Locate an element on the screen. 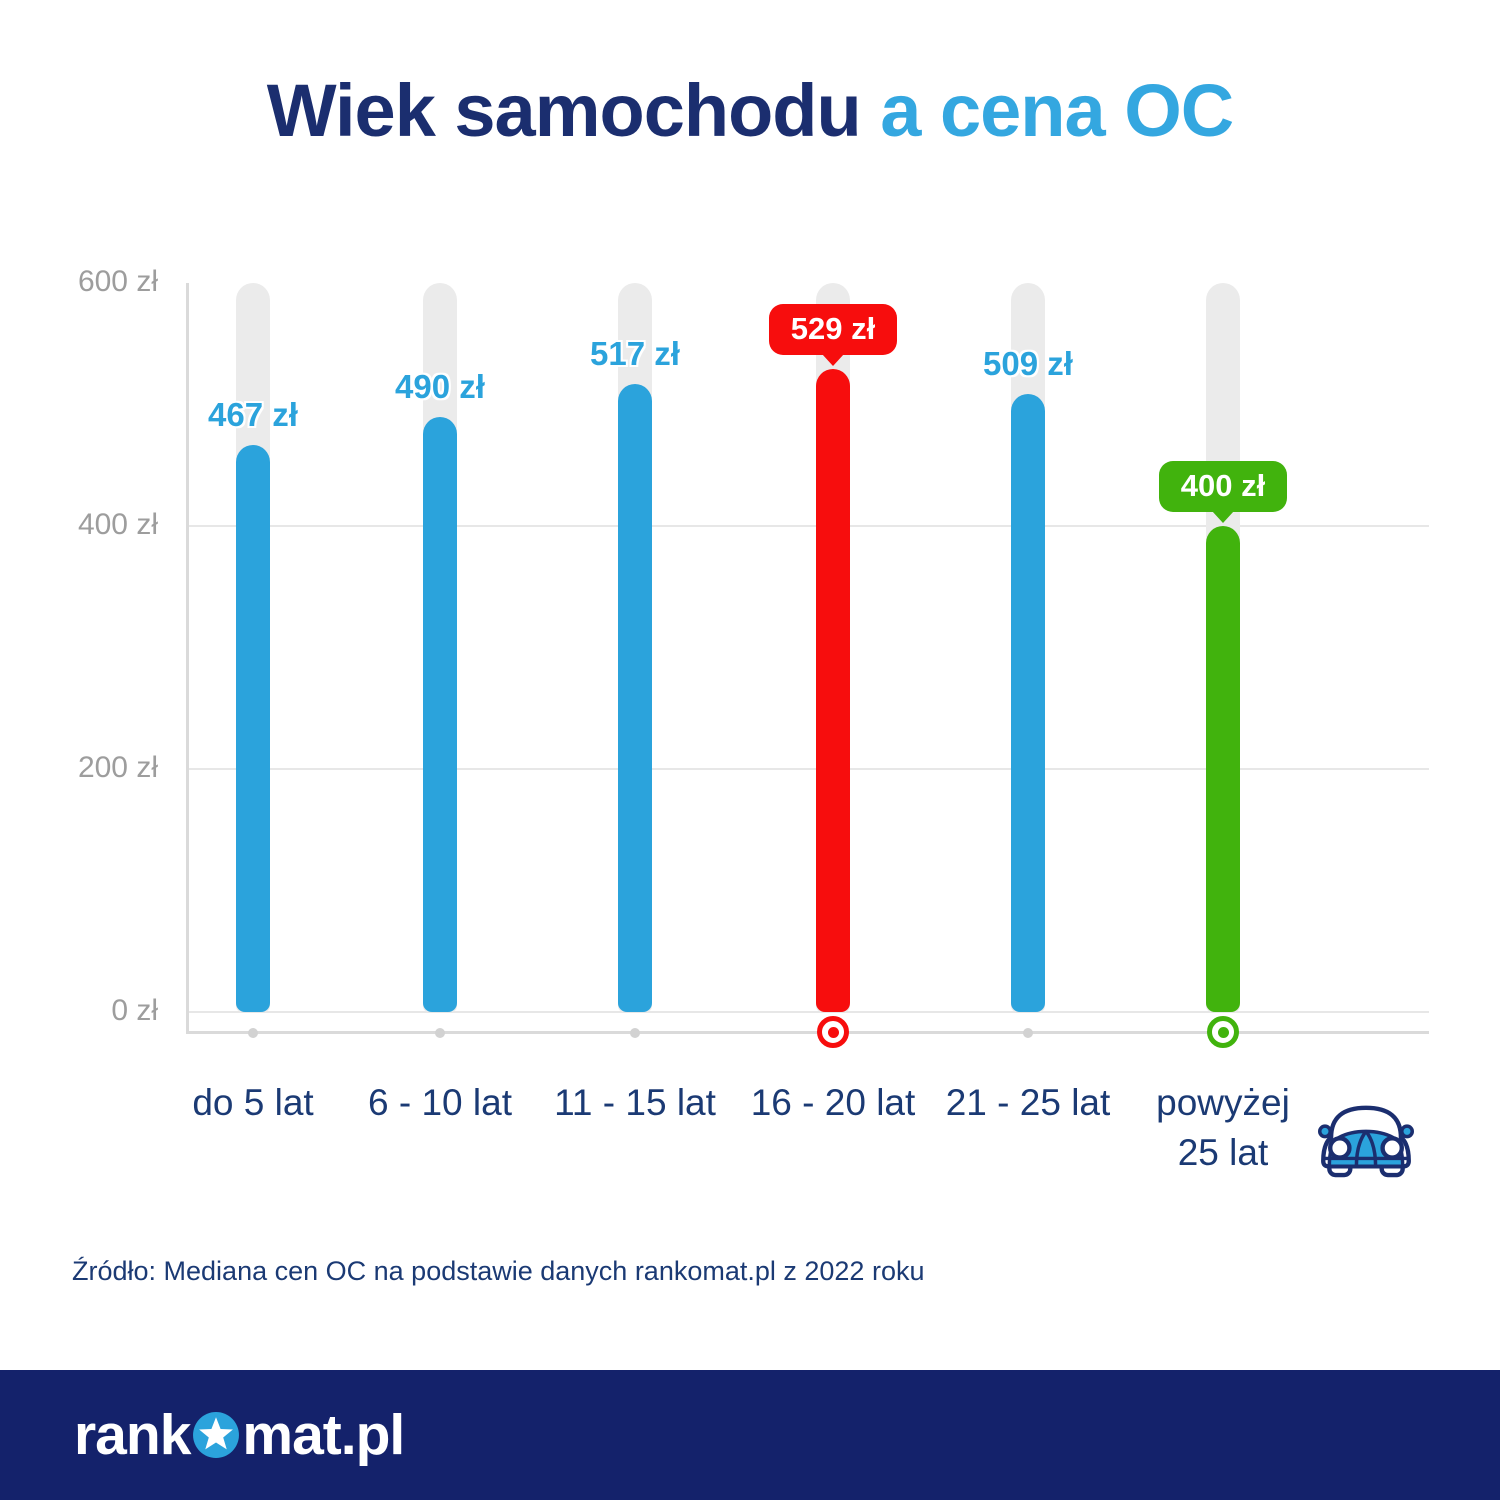 The height and width of the screenshot is (1500, 1500). value-badge: 529 zł is located at coordinates (833, 329).